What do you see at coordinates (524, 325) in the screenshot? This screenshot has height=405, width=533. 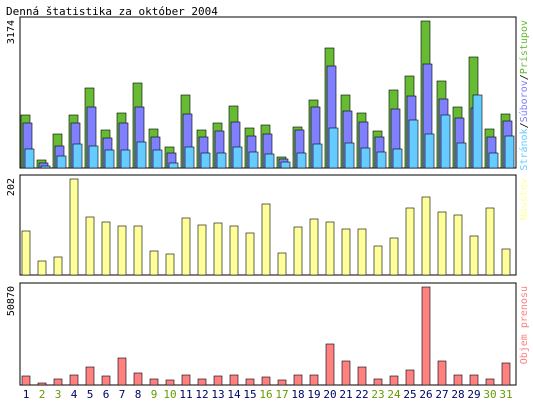 I see `panel-bottom-legend: Objem prenosu` at bounding box center [524, 325].